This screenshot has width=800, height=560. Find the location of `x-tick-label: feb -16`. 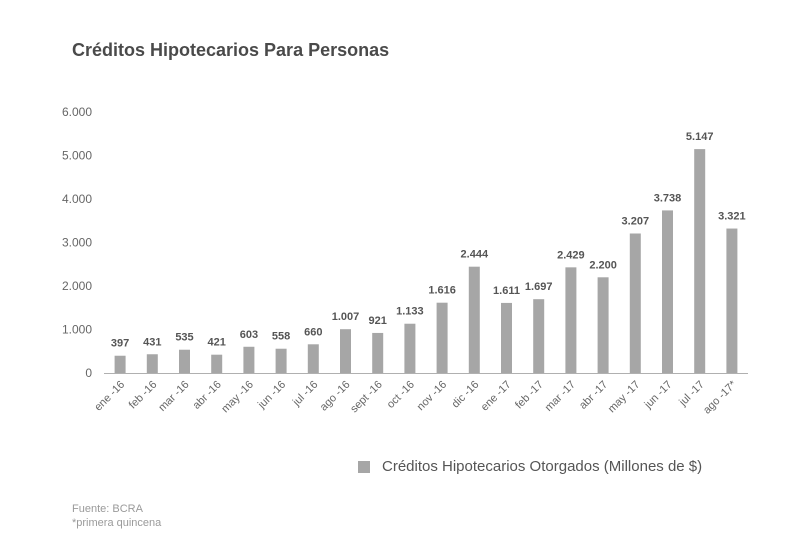

x-tick-label: feb -16 is located at coordinates (143, 395).